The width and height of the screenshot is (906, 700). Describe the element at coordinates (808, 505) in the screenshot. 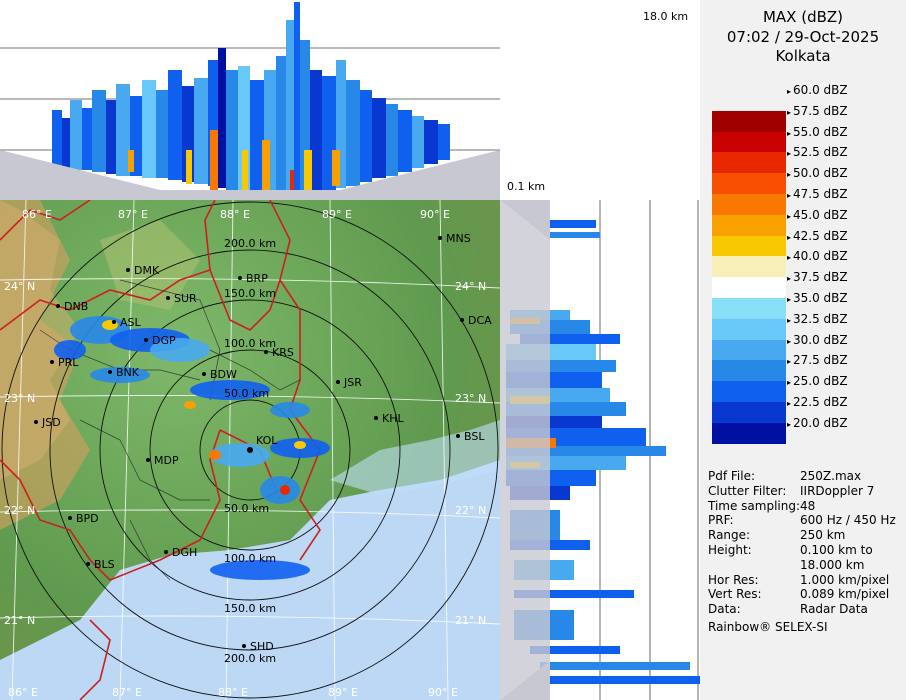

I see `info-value: 48` at that location.